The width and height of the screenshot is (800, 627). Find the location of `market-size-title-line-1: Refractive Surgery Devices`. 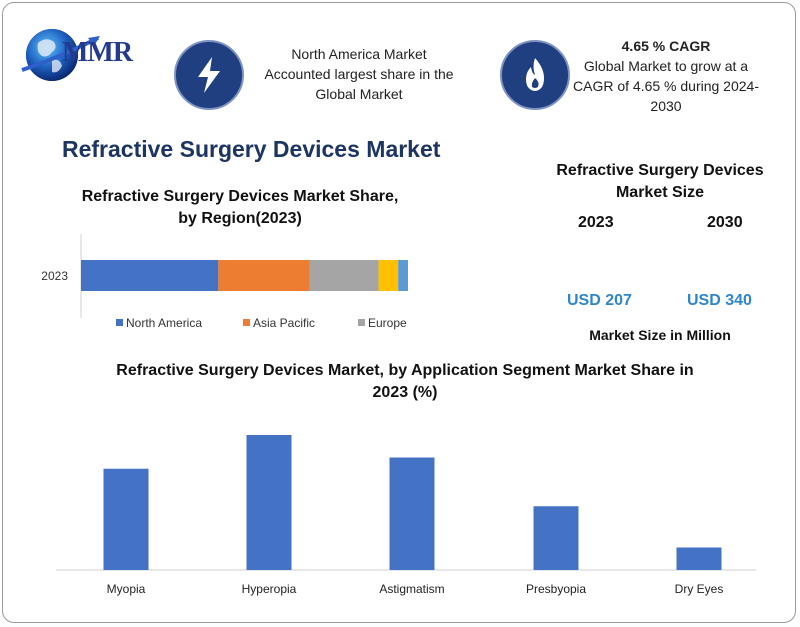

market-size-title-line-1: Refractive Surgery Devices is located at coordinates (660, 170).